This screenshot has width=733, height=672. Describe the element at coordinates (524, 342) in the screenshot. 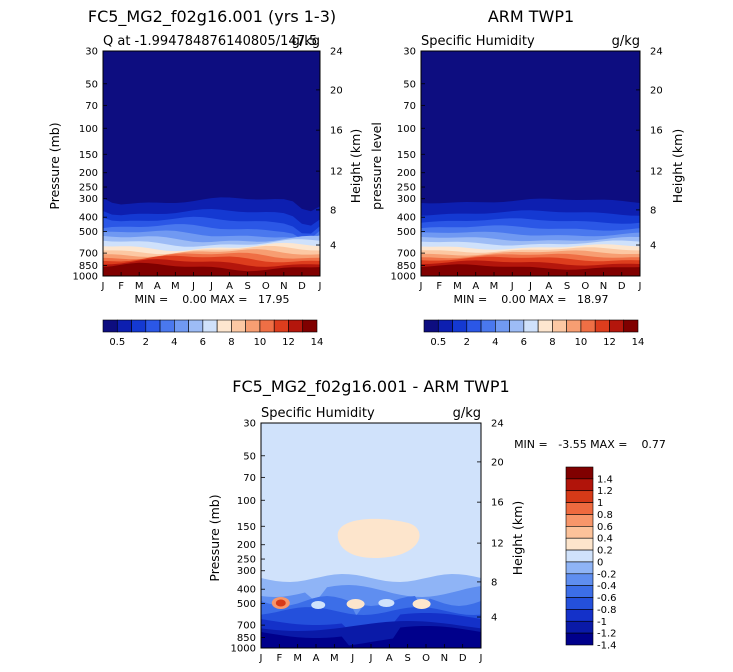

I see `colorbar-label: 6` at that location.